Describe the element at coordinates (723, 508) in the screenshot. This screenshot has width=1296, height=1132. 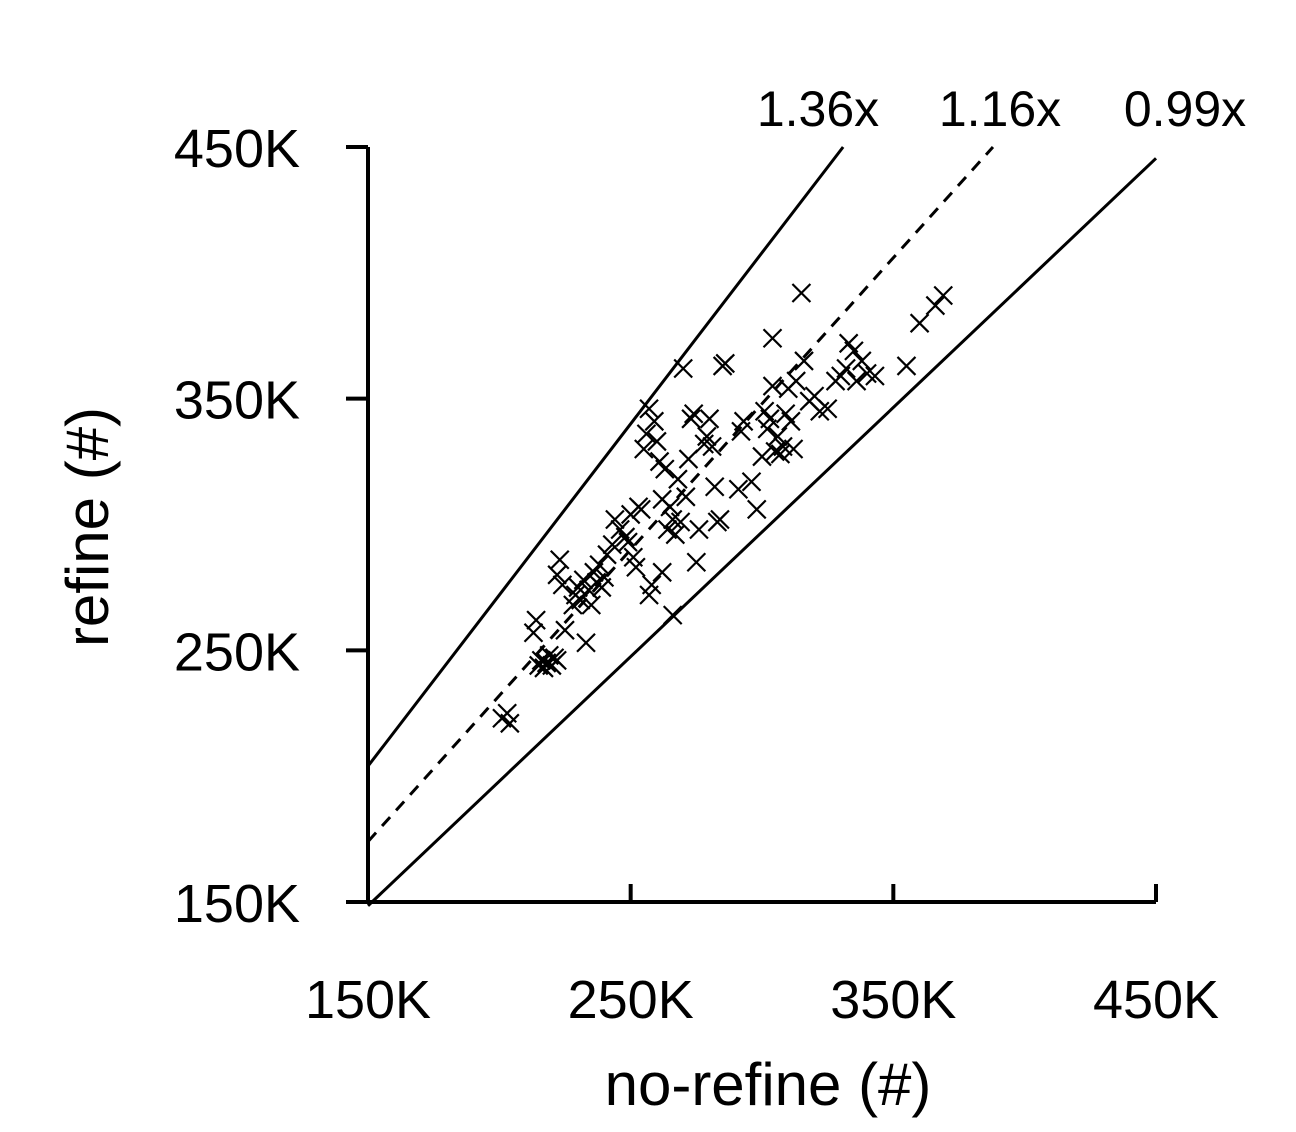
I see `data-points` at that location.